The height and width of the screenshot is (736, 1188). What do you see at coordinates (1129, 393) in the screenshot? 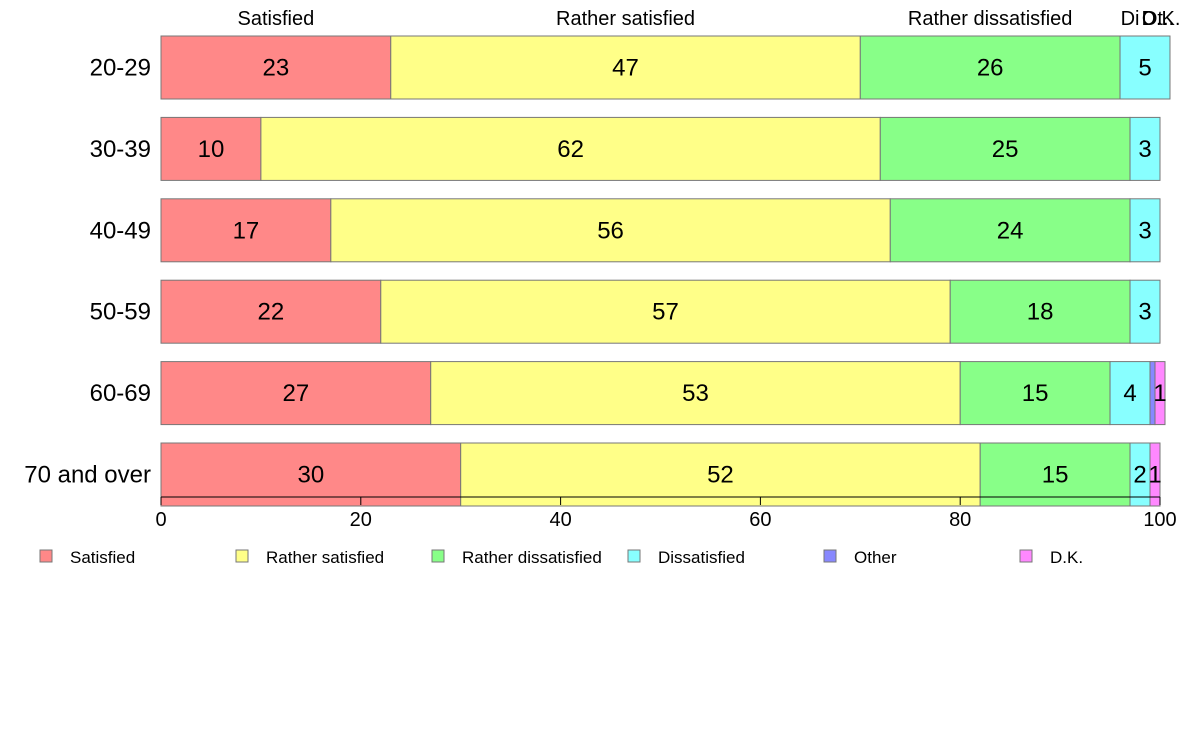
I see `data-label: 4` at bounding box center [1129, 393].